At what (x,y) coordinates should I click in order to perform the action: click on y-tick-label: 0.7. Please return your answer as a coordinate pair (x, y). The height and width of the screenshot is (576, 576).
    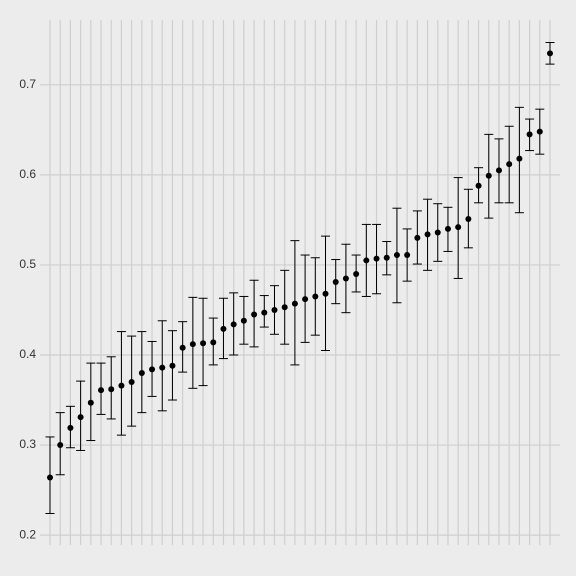
    Looking at the image, I should click on (27, 84).